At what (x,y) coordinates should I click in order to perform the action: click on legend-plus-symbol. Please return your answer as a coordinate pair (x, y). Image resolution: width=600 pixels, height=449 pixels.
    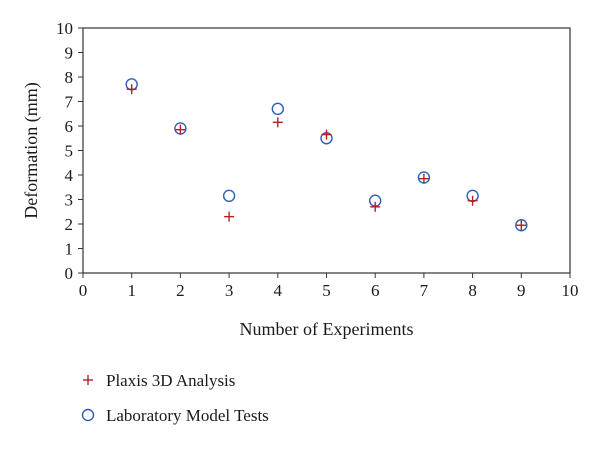
    Looking at the image, I should click on (88, 380).